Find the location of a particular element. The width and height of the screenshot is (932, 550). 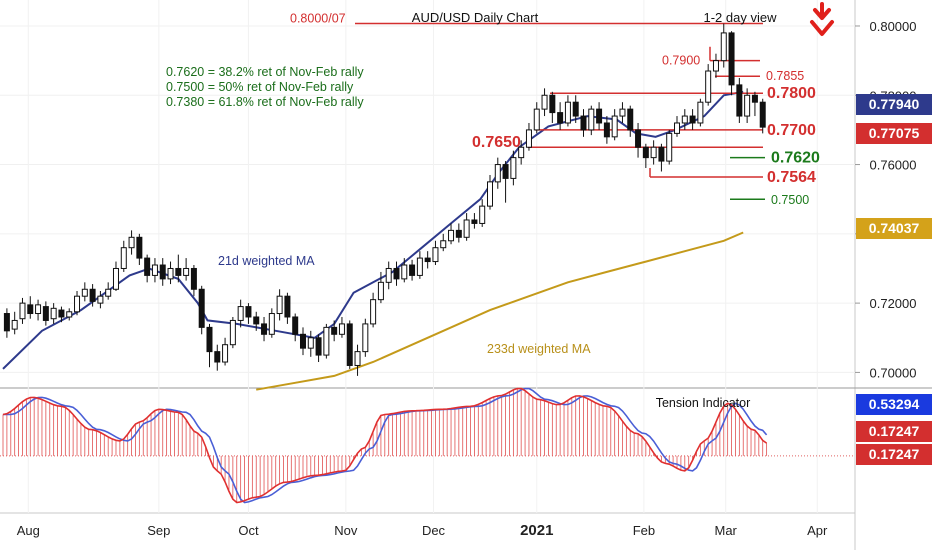

ma233-label: 233d weighted MA is located at coordinates (539, 349).